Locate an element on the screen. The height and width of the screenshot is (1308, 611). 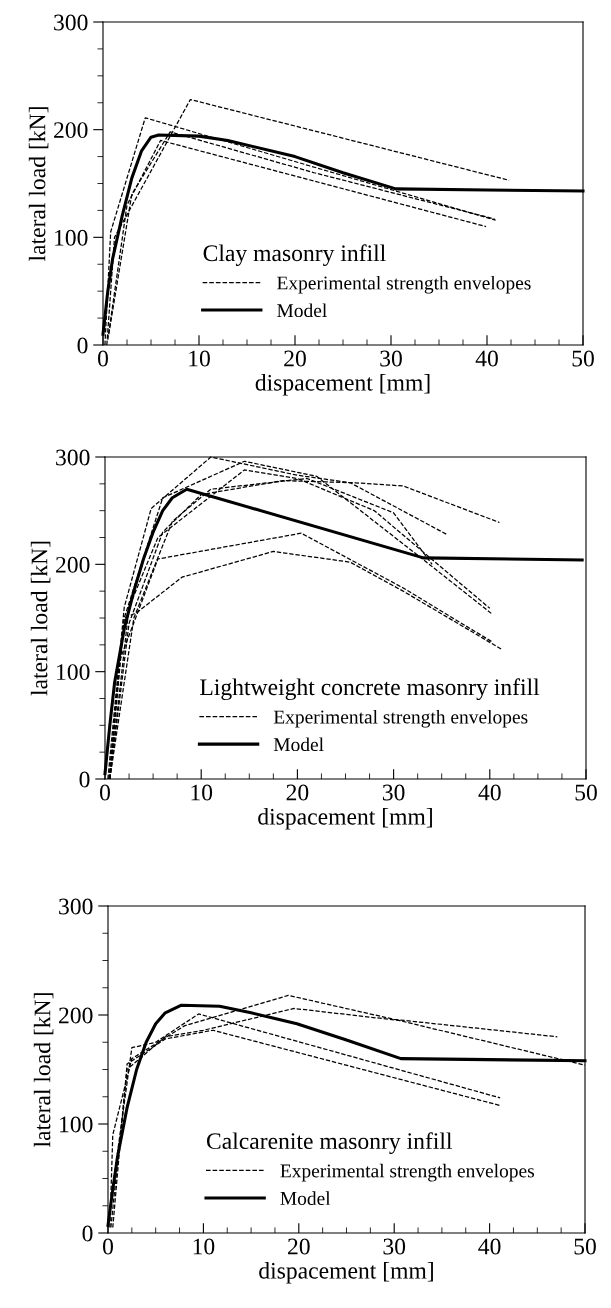
legend-title: Lightweight concrete masonry infill is located at coordinates (370, 689).